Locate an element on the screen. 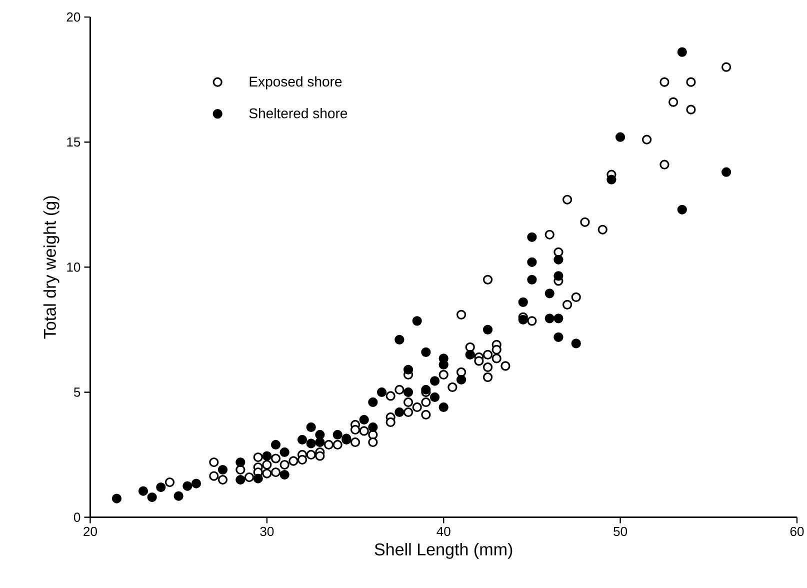 Image resolution: width=807 pixels, height=588 pixels. x-tick-label: 40 is located at coordinates (443, 531).